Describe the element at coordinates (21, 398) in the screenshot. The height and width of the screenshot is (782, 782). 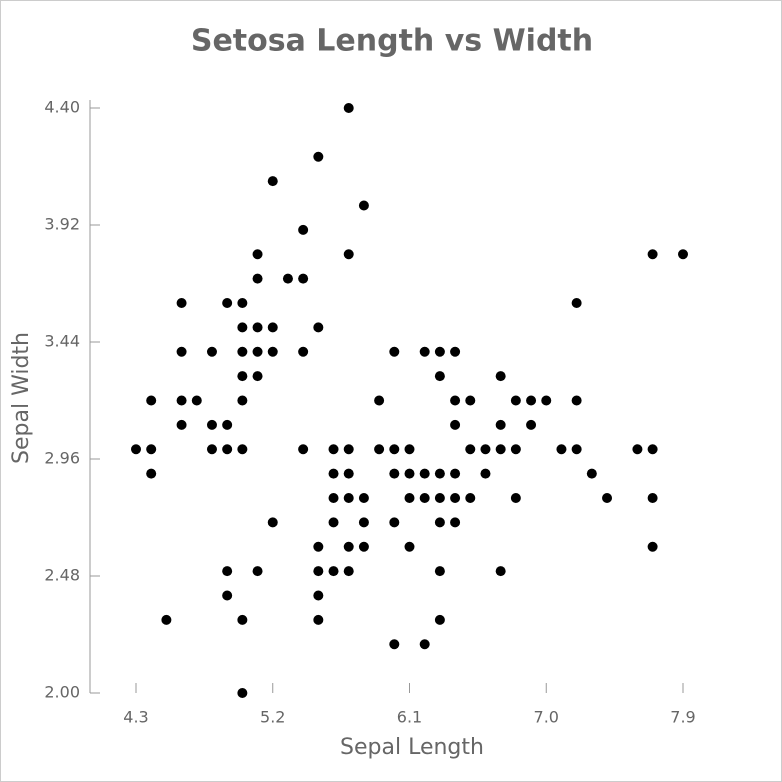
I see `y-axis-label: Sepal Width` at that location.